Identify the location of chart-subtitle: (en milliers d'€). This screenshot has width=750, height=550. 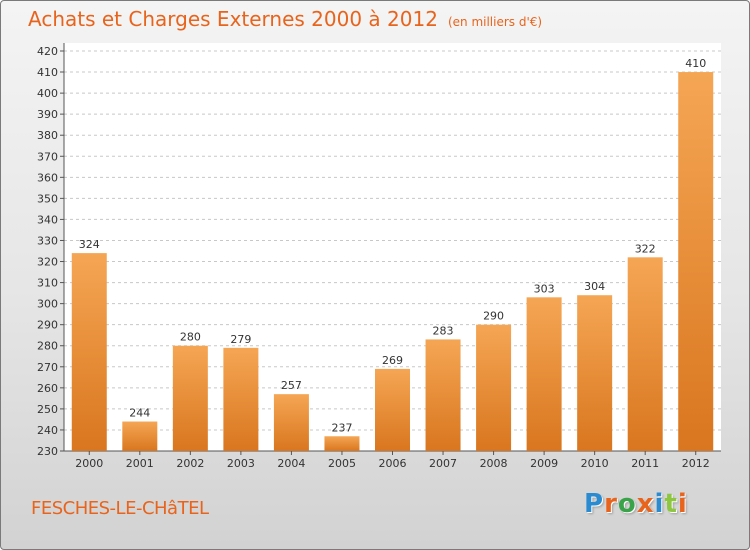
(495, 22).